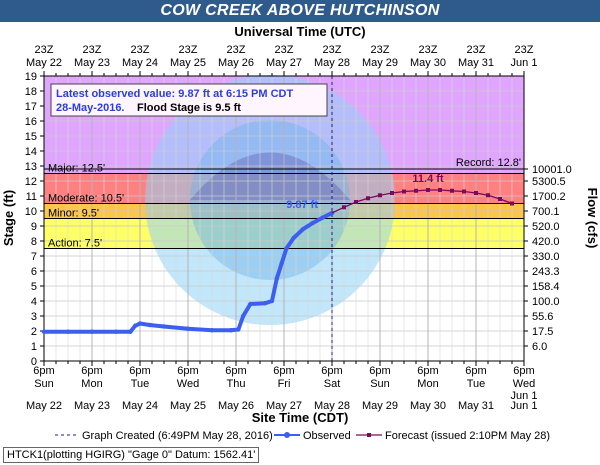 The height and width of the screenshot is (465, 600). Describe the element at coordinates (92, 406) in the screenshot. I see `bottom-tick-label: May 23` at that location.